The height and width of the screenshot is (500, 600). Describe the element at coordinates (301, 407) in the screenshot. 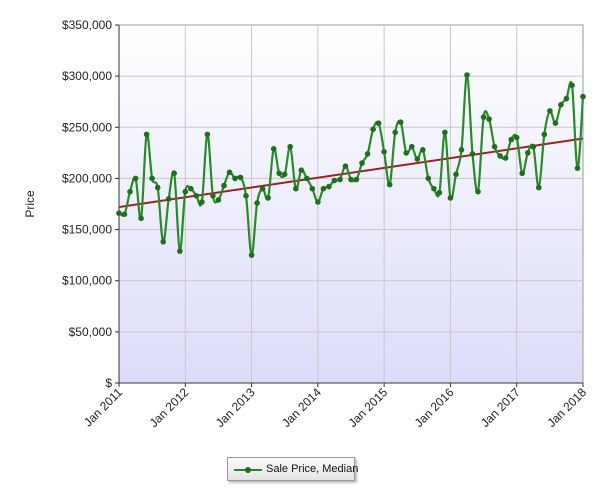

I see `x-tick-label: Jan 2014` at that location.